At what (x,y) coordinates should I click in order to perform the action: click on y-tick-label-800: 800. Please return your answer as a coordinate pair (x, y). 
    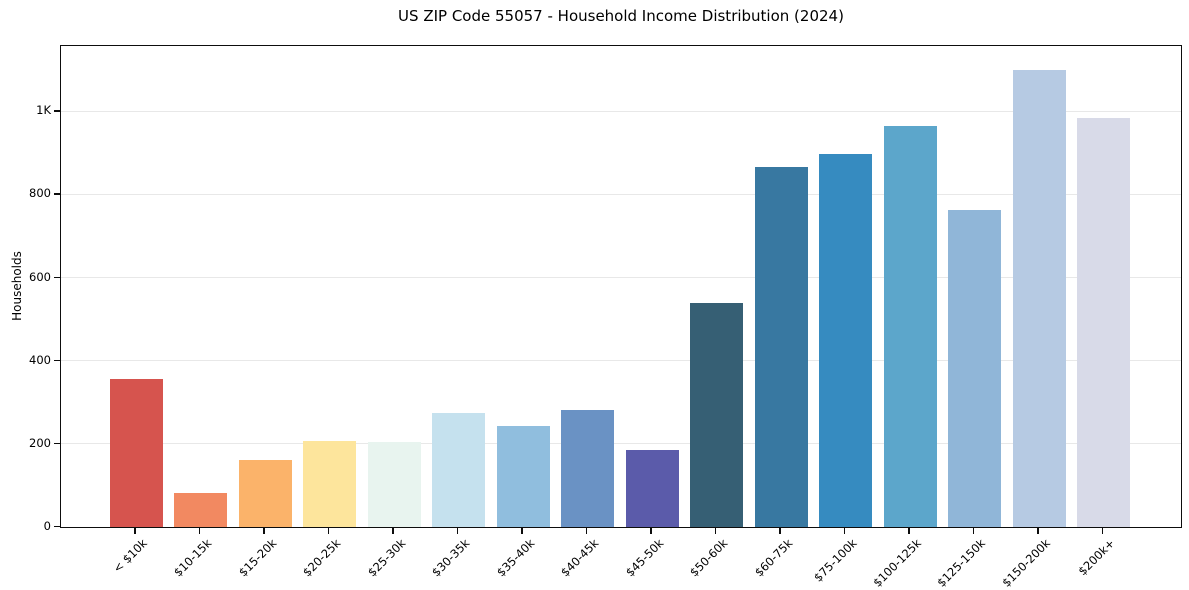
    Looking at the image, I should click on (40, 193).